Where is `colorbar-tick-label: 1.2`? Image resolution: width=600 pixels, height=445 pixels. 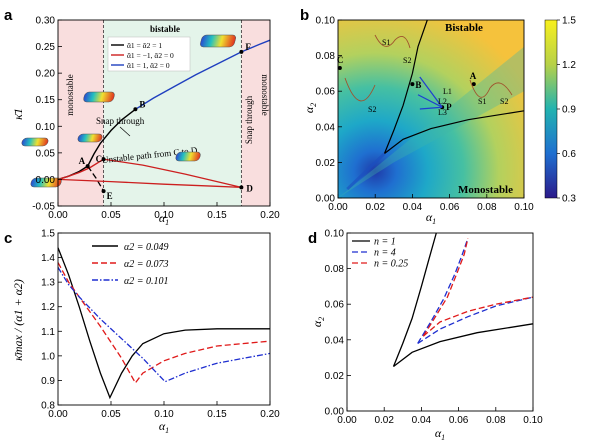
colorbar-tick-label: 1.2 is located at coordinates (569, 65).